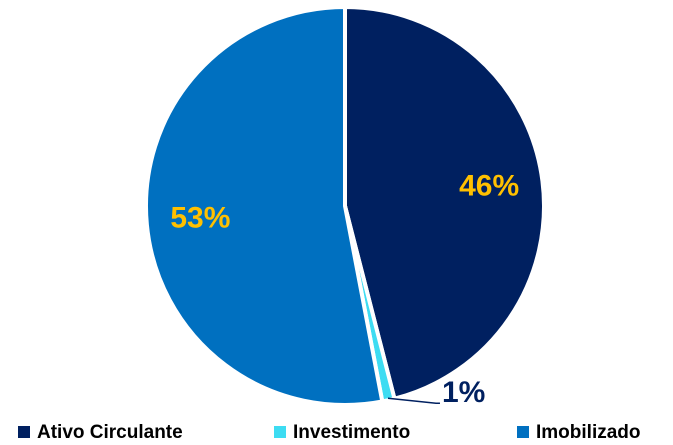  I want to click on leader-line, so click(413, 401).